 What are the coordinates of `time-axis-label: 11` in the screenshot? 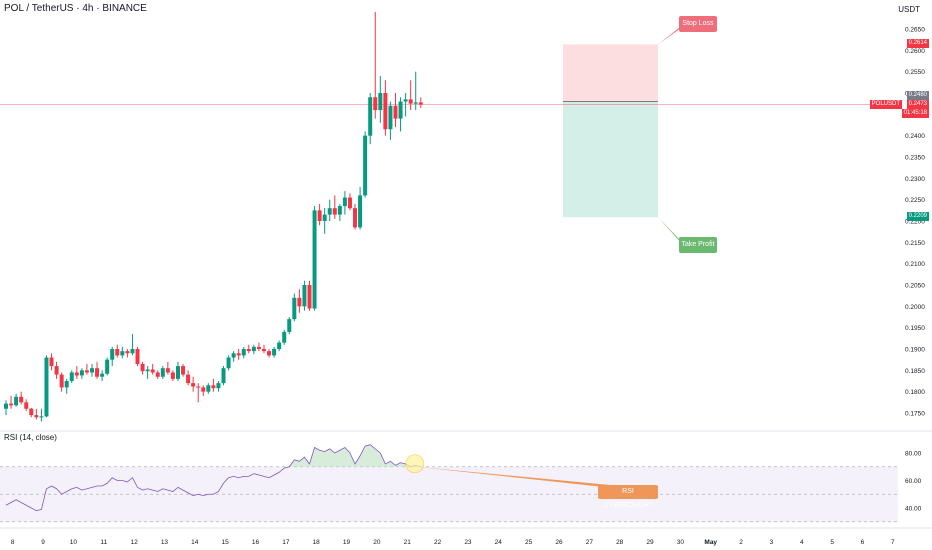 It's located at (103, 542).